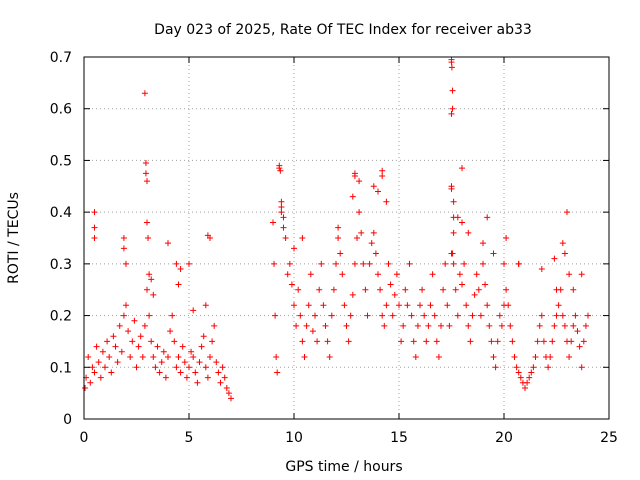  What do you see at coordinates (504, 438) in the screenshot?
I see `x-tick-label: 20` at bounding box center [504, 438].